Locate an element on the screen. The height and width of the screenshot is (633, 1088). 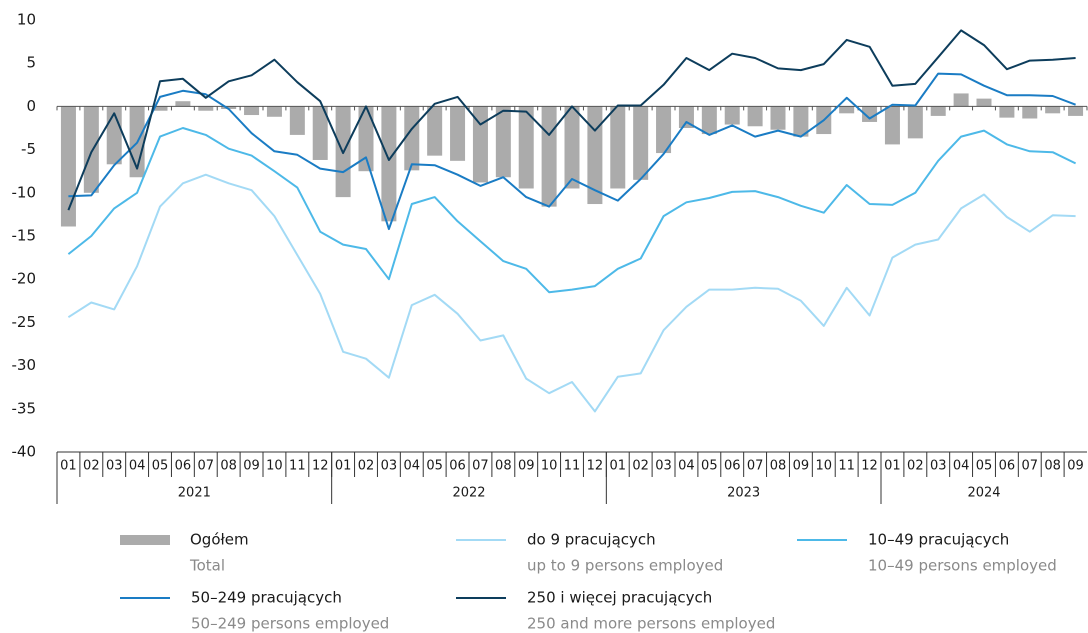
year-label: 2023 is located at coordinates (743, 493).